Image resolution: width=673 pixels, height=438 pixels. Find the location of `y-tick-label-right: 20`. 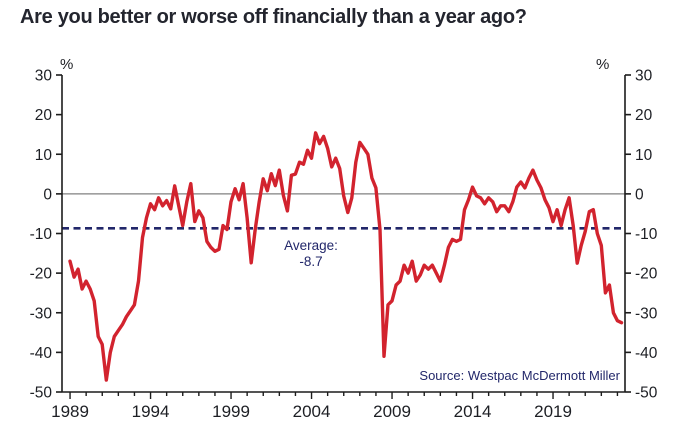

y-tick-label-right: 20 is located at coordinates (644, 115).